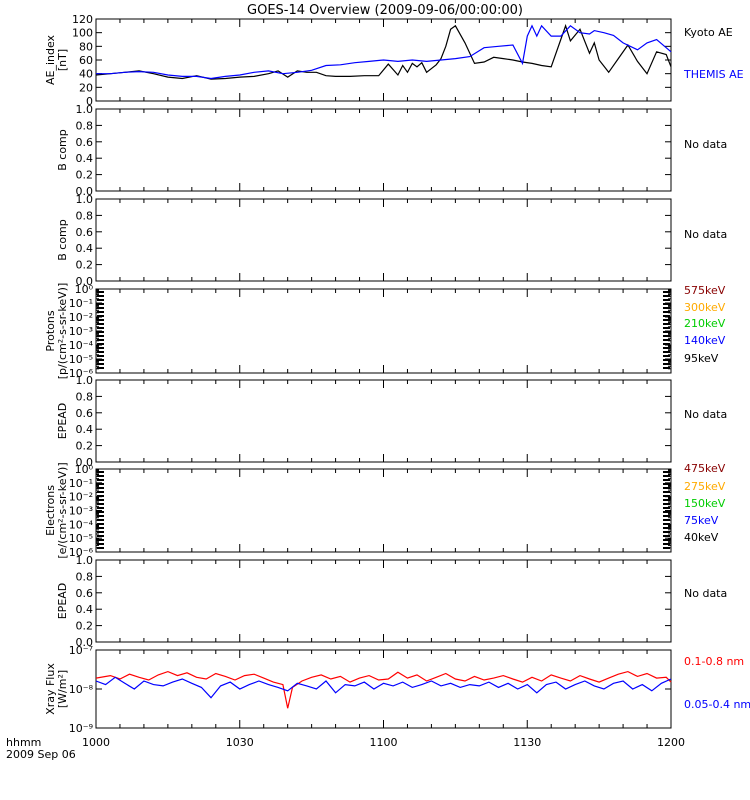  I want to click on bcomp2-legend-label: No data, so click(705, 234).